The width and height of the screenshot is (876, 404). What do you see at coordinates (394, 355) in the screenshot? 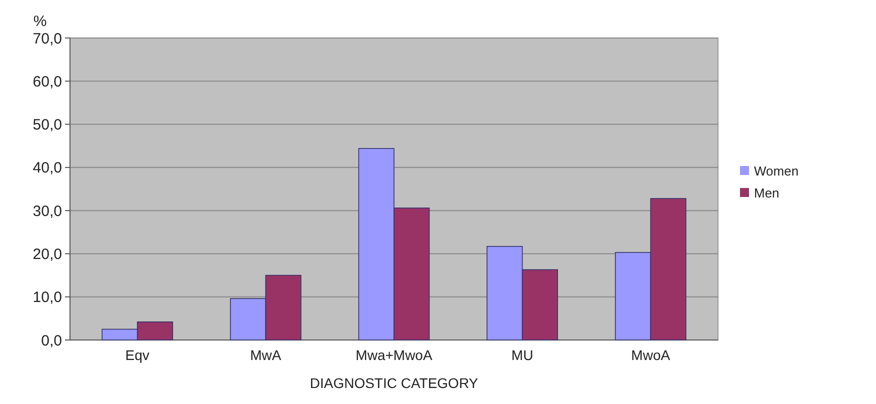
I see `x-tick-label: Mwa+MwoA` at bounding box center [394, 355].